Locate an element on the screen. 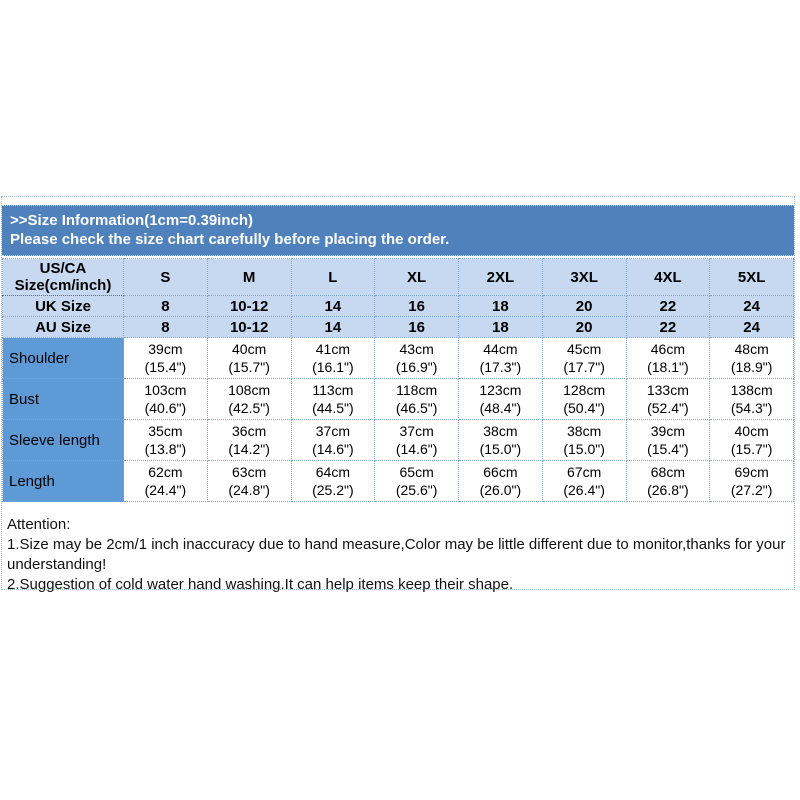 This screenshot has width=800, height=800. measurement-inch: (15.4") is located at coordinates (668, 449).